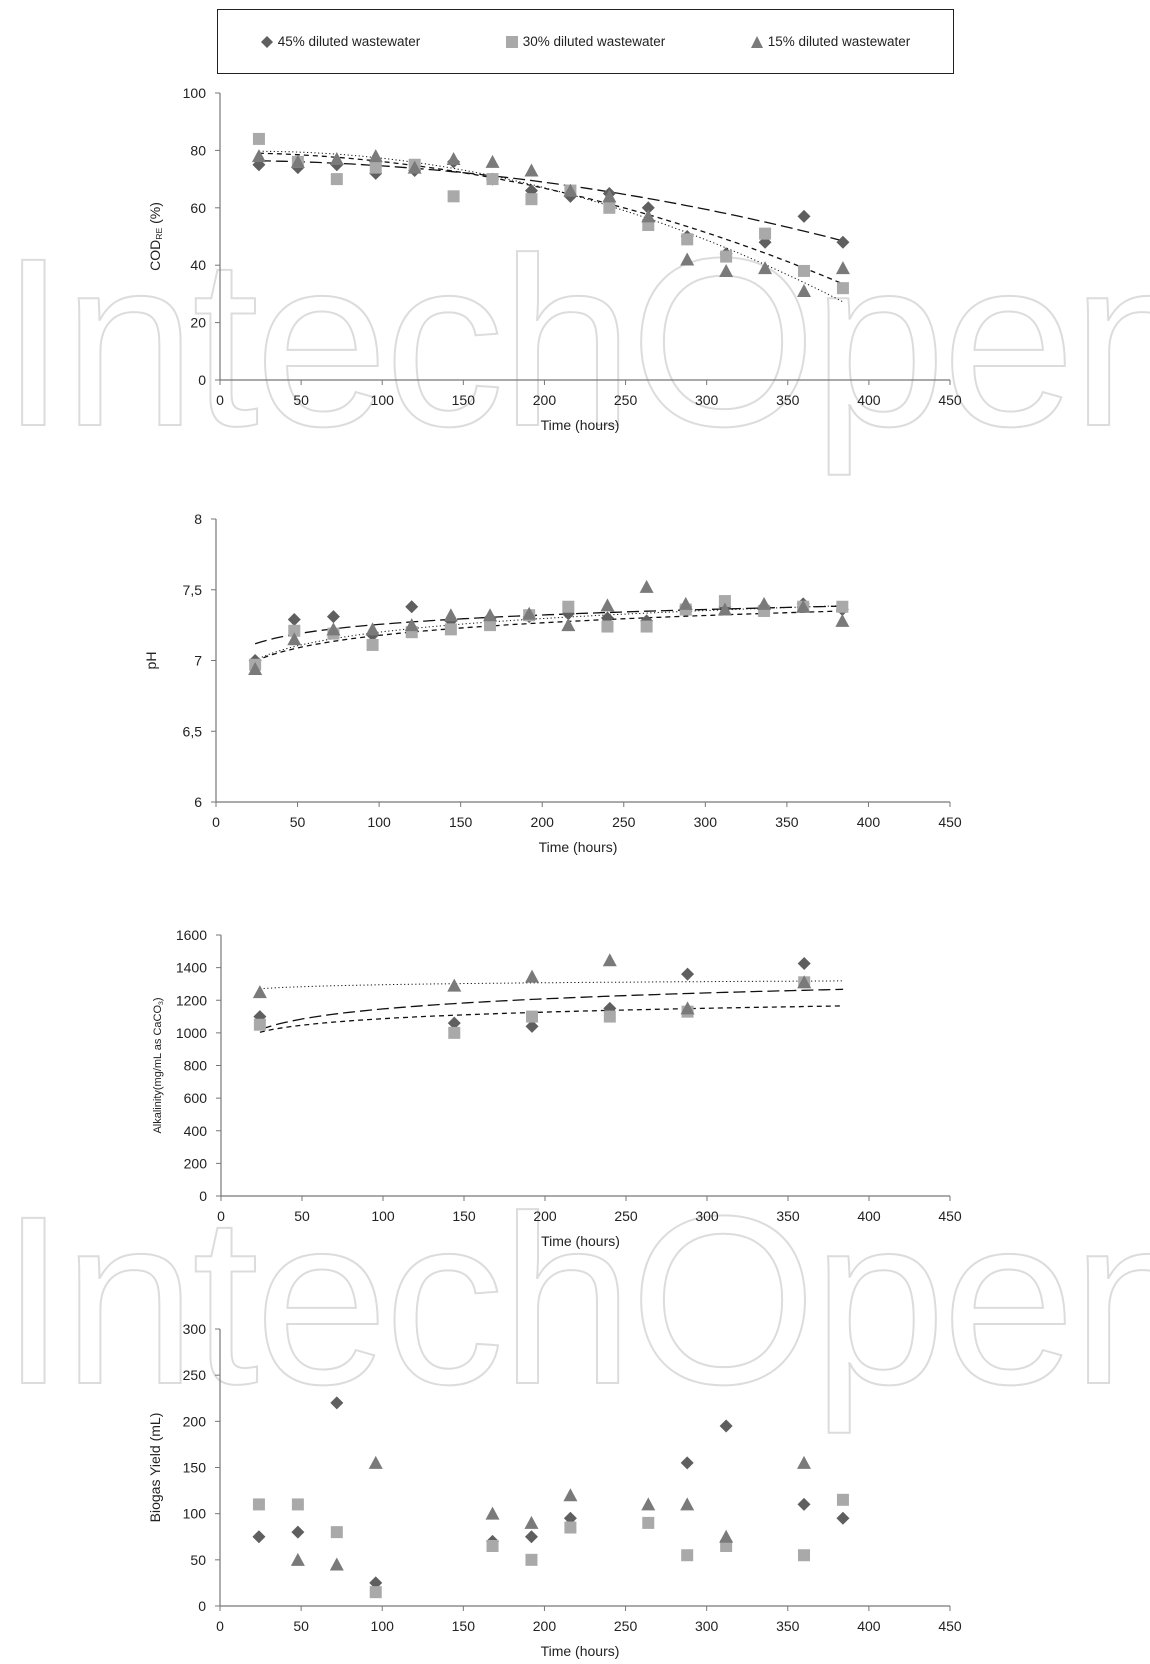 This screenshot has width=1150, height=1664. What do you see at coordinates (195, 1375) in the screenshot?
I see `y-tick-label: 250` at bounding box center [195, 1375].